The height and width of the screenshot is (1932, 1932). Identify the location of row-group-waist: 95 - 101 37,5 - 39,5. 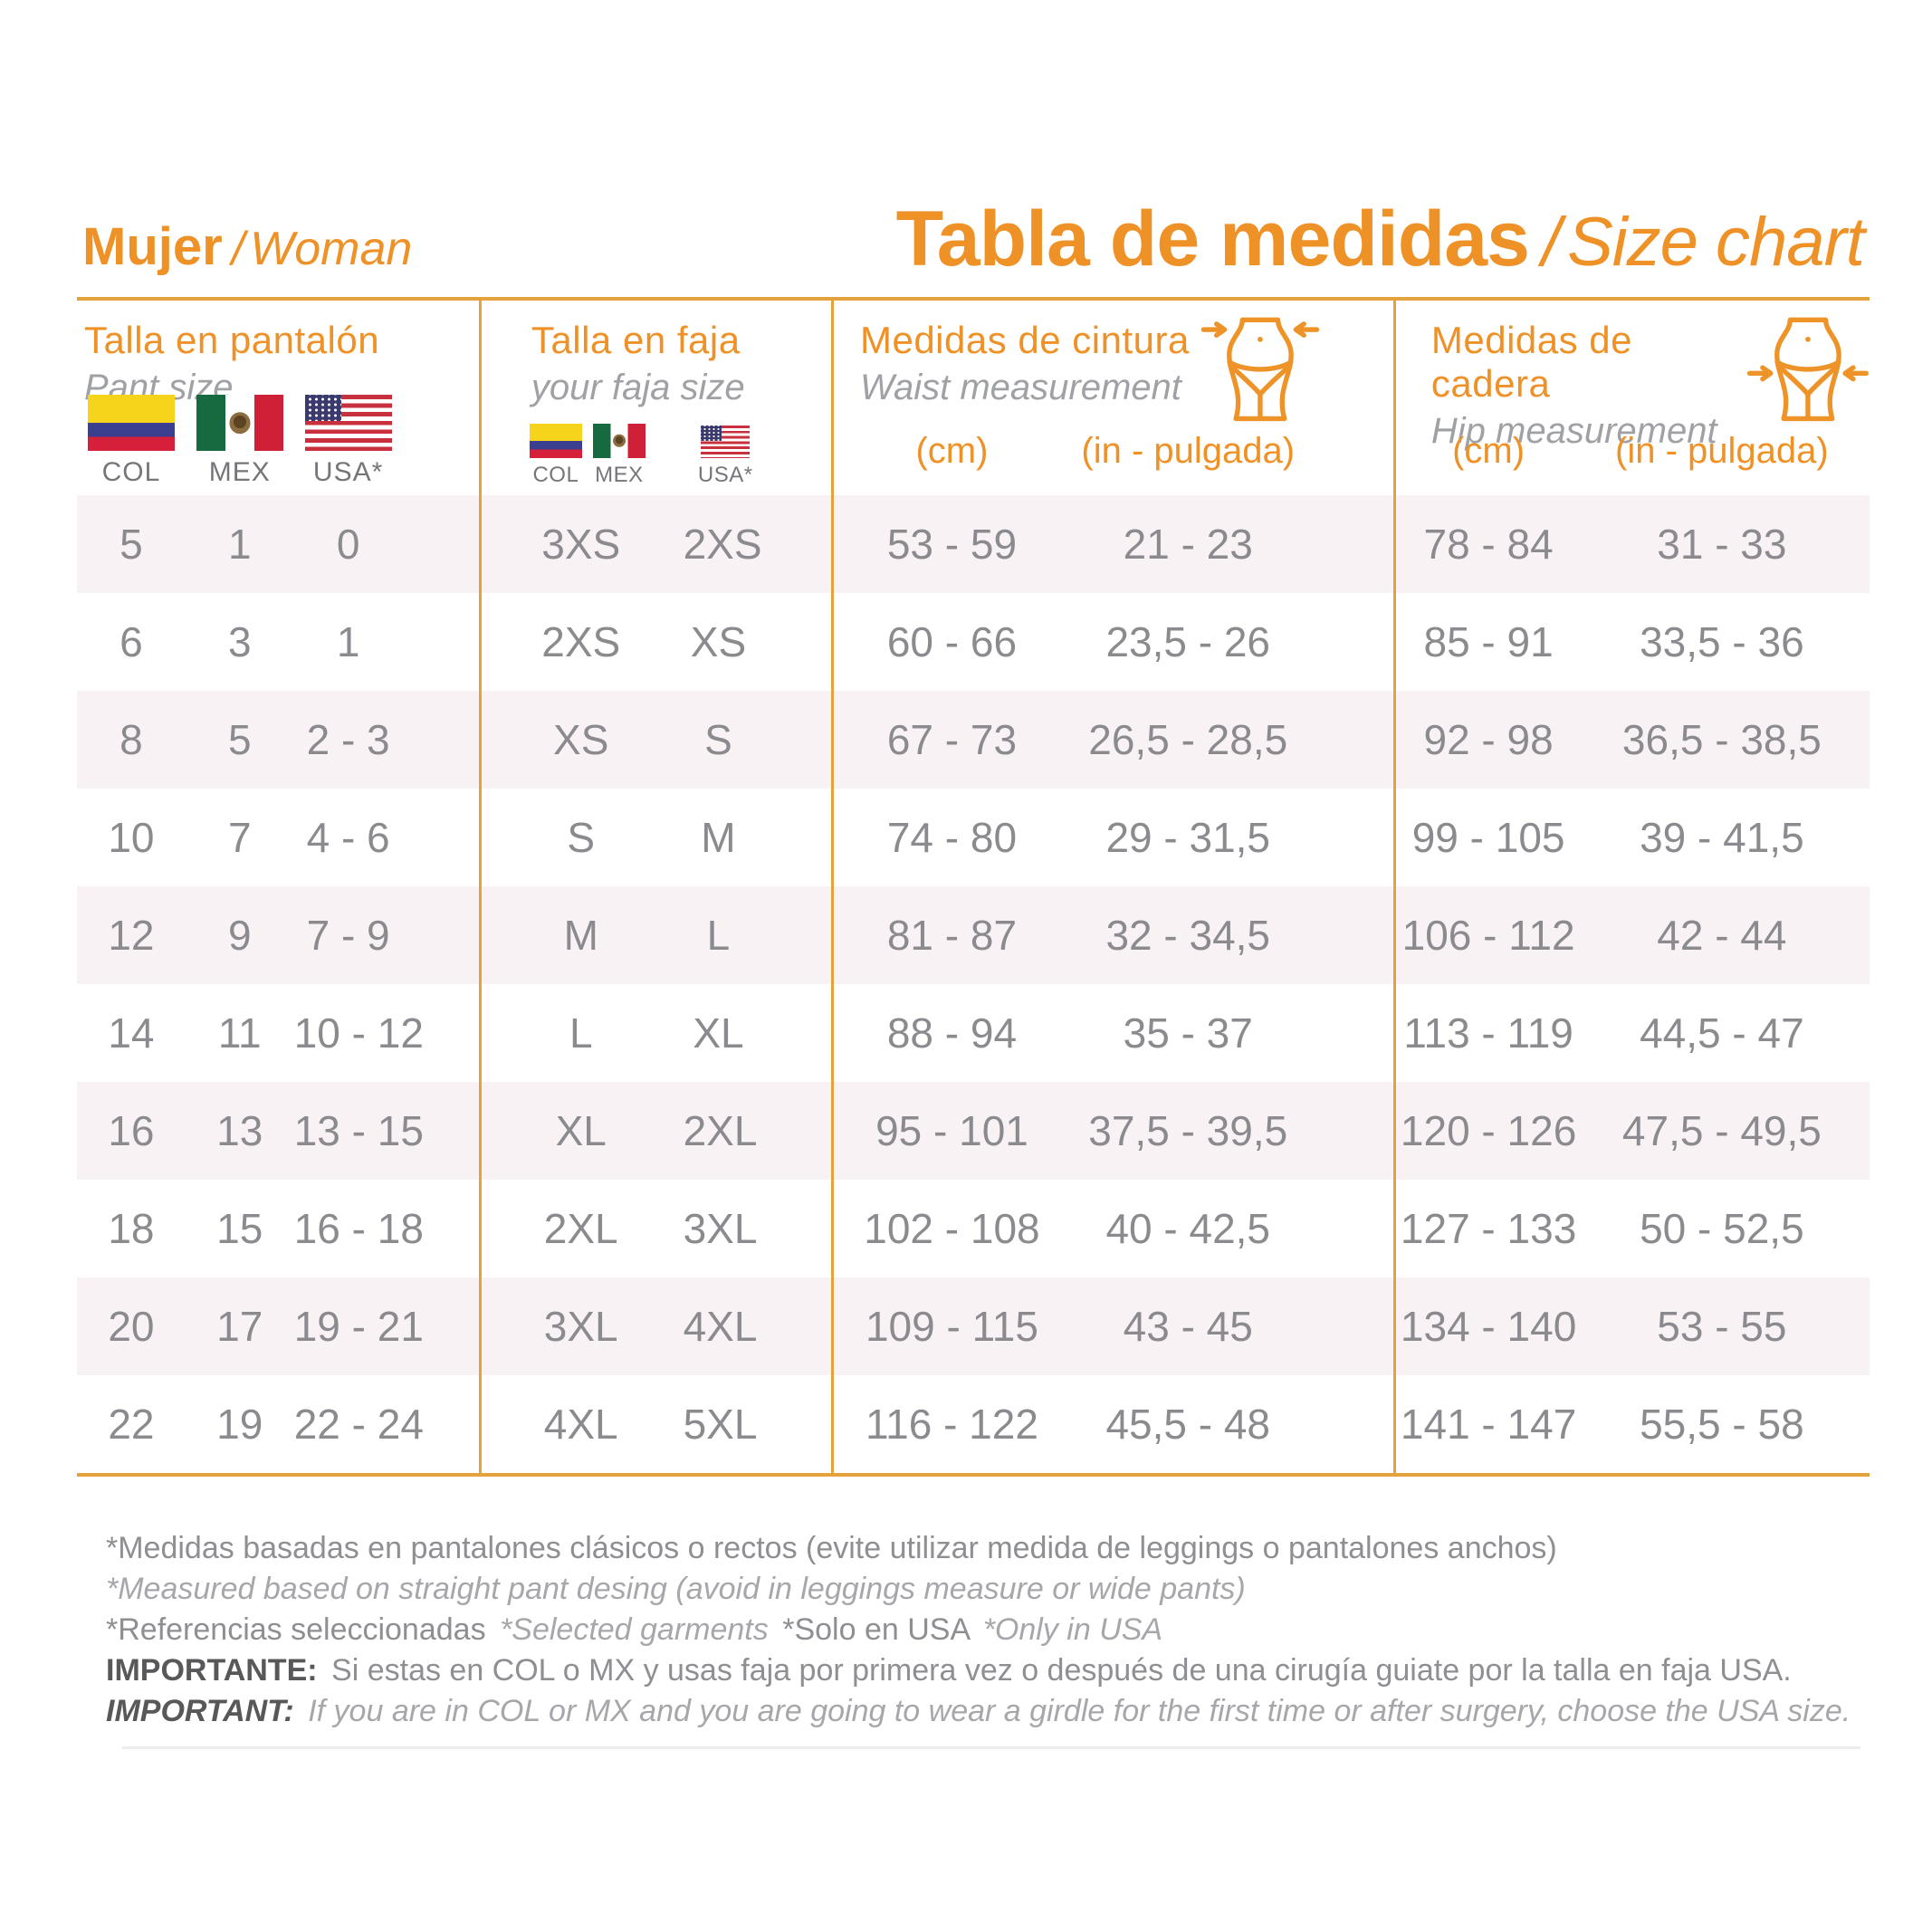
(1112, 1131).